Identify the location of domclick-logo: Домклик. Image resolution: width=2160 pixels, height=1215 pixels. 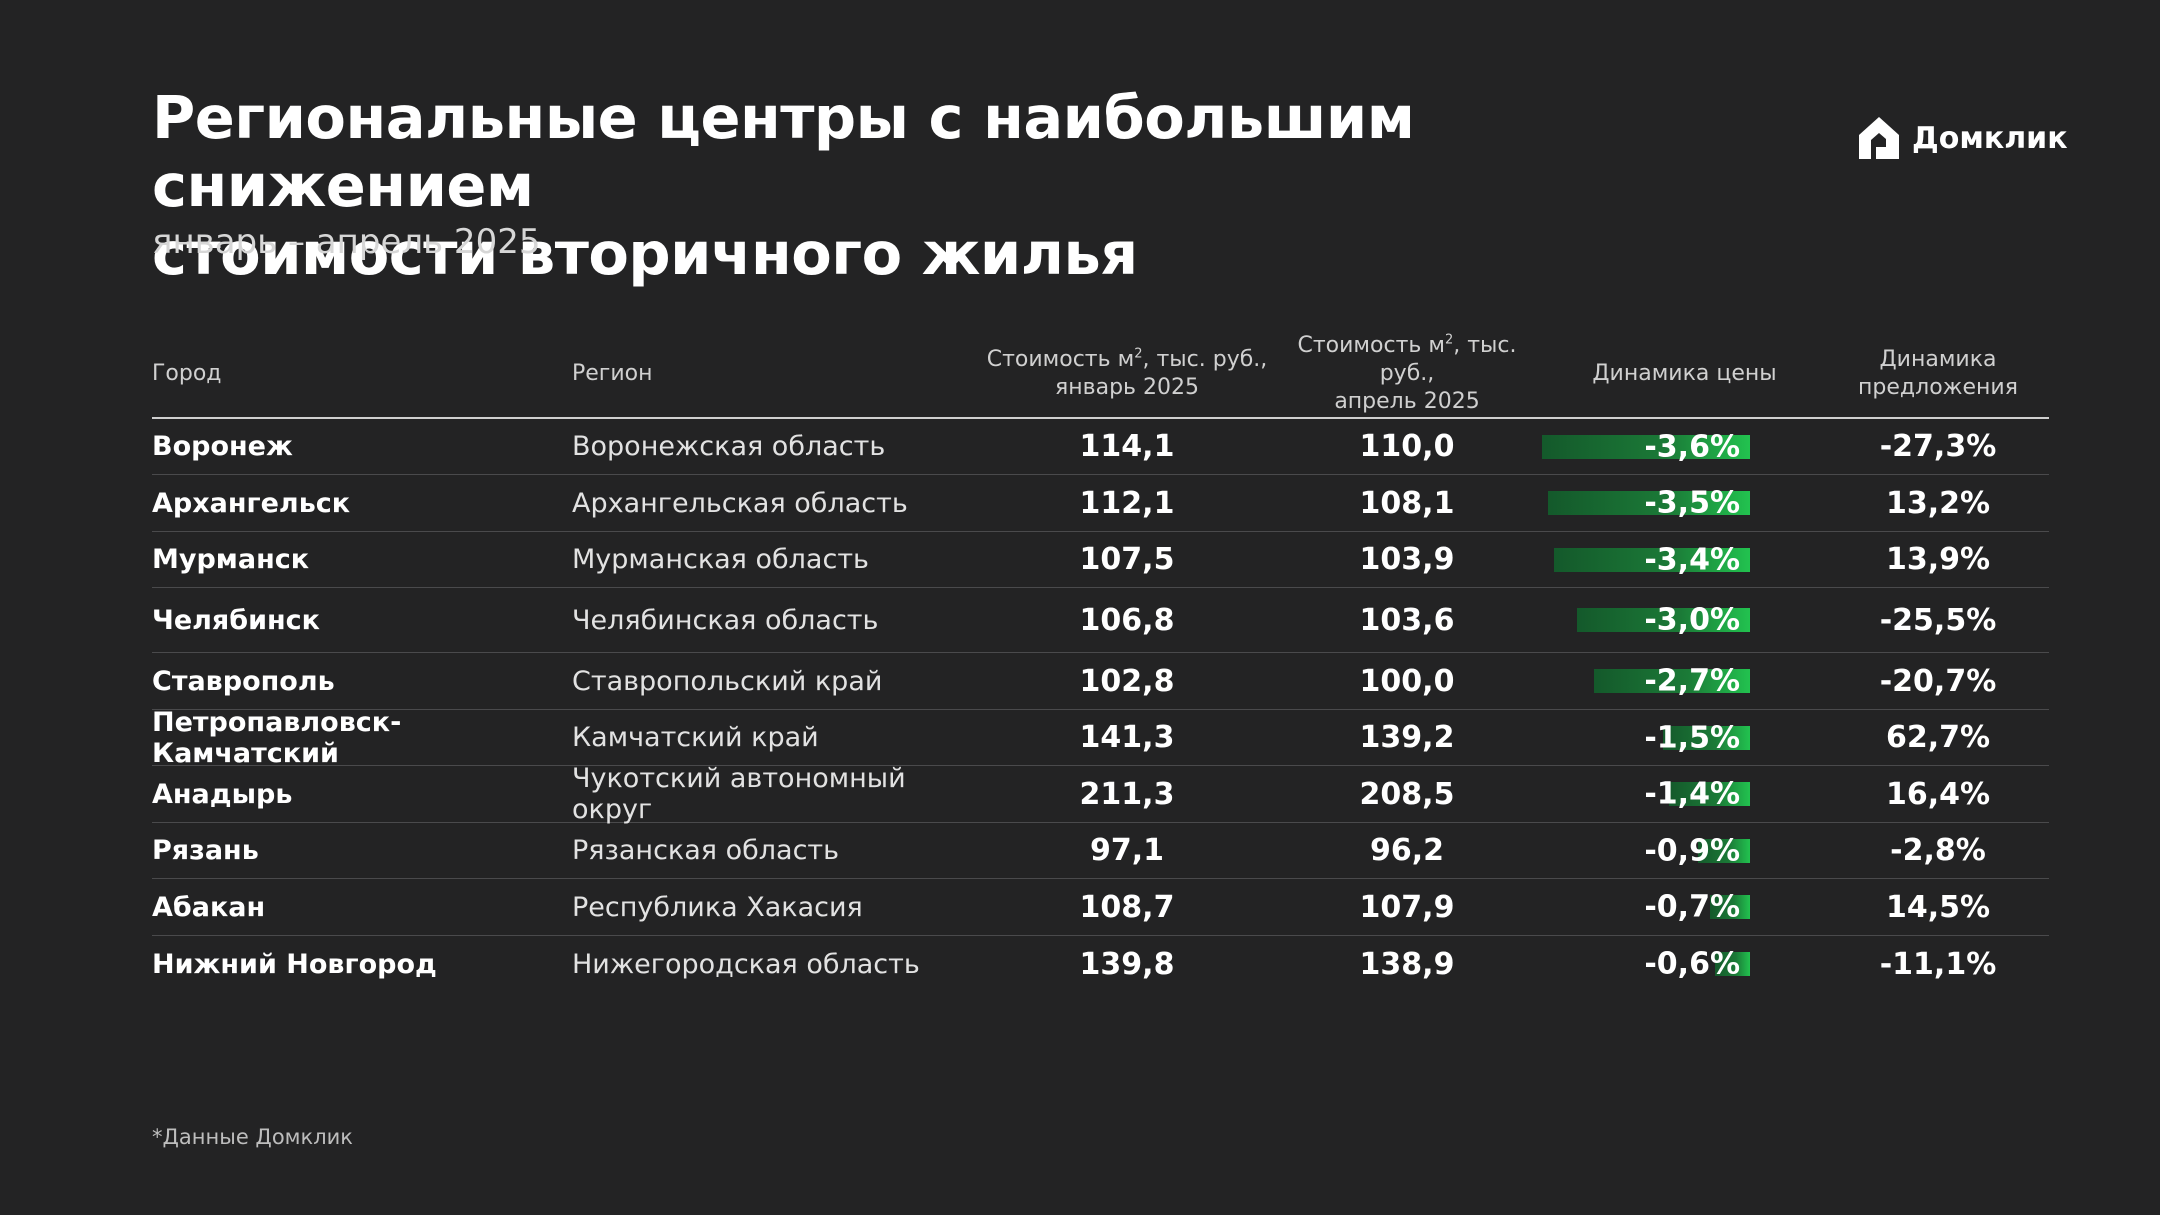
(1962, 138).